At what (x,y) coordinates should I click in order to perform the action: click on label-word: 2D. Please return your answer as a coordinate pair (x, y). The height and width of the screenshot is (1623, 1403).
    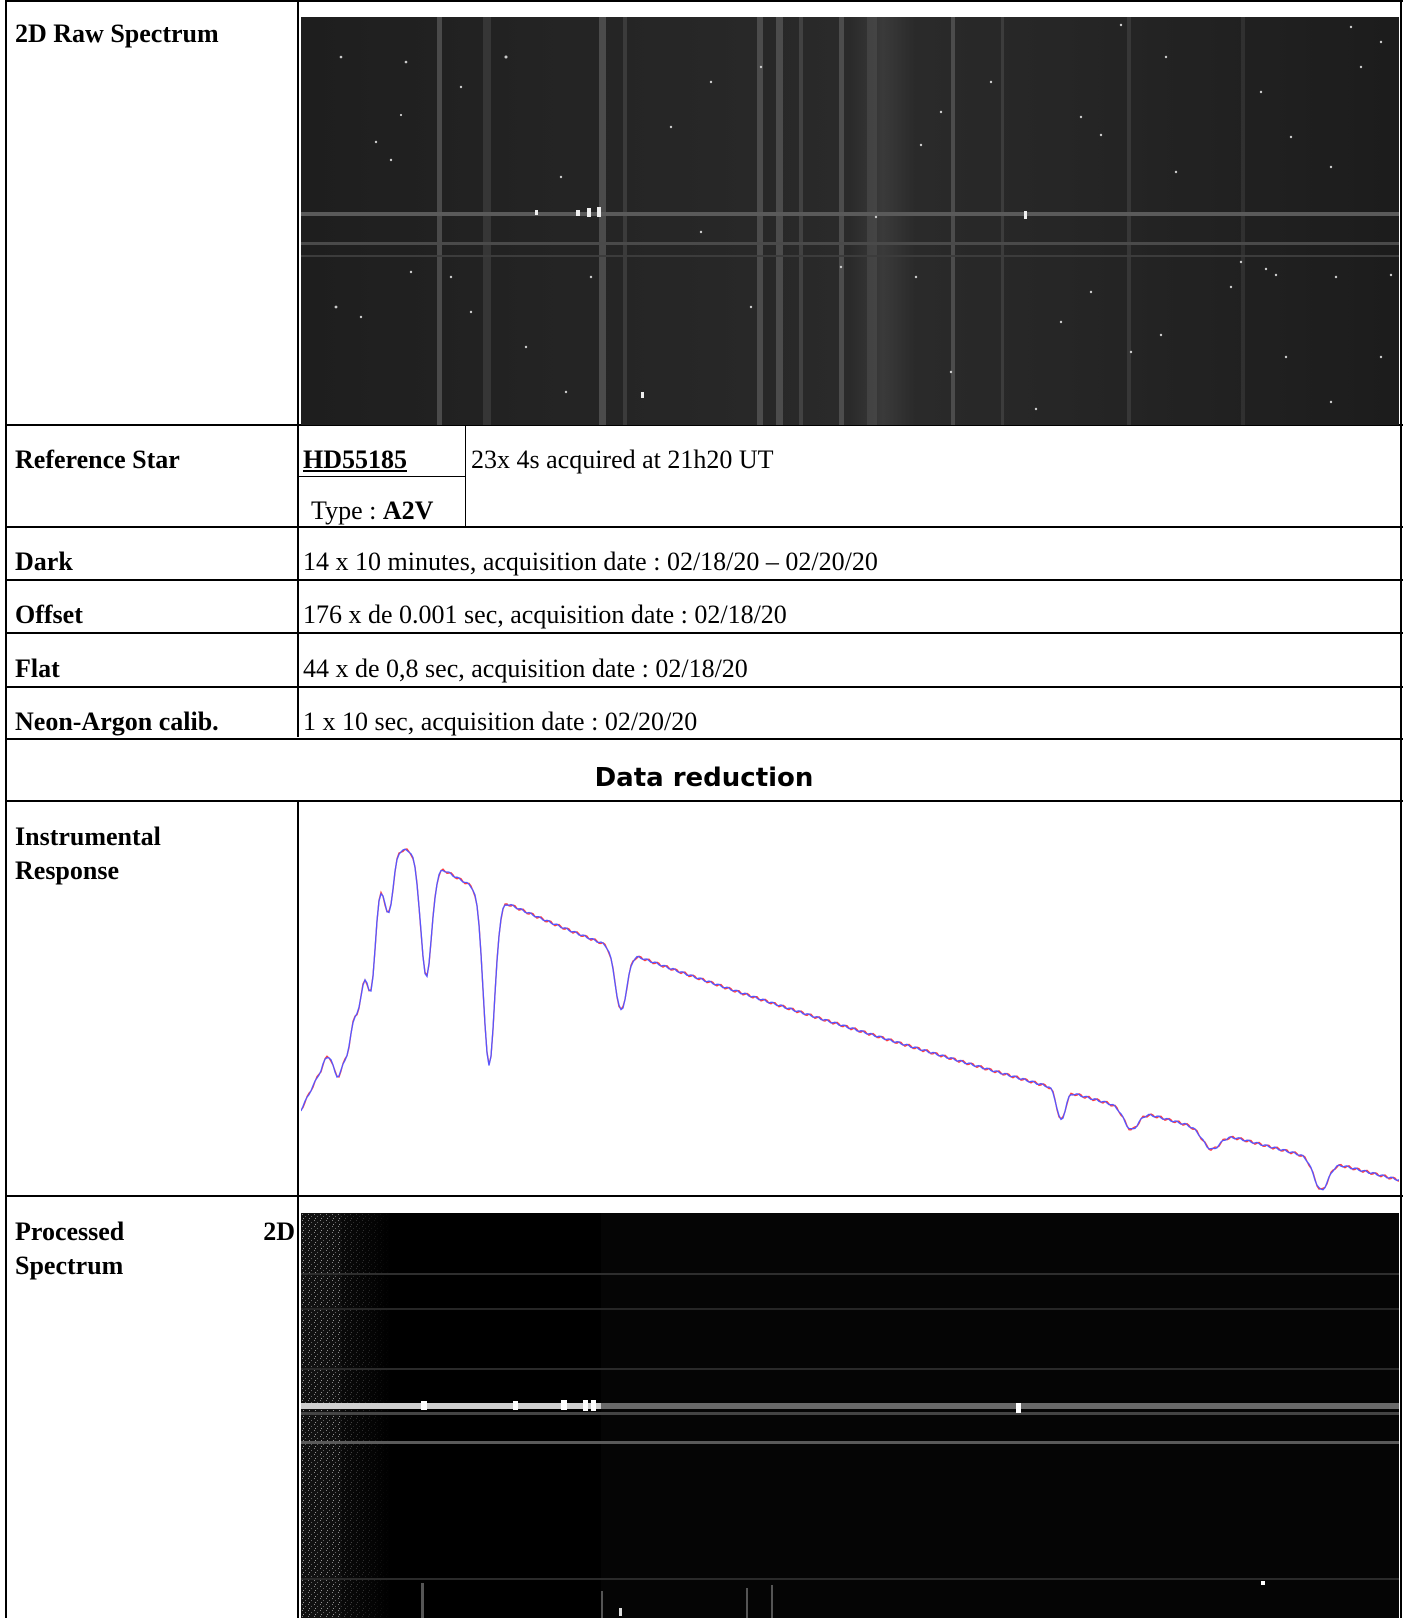
    Looking at the image, I should click on (279, 1231).